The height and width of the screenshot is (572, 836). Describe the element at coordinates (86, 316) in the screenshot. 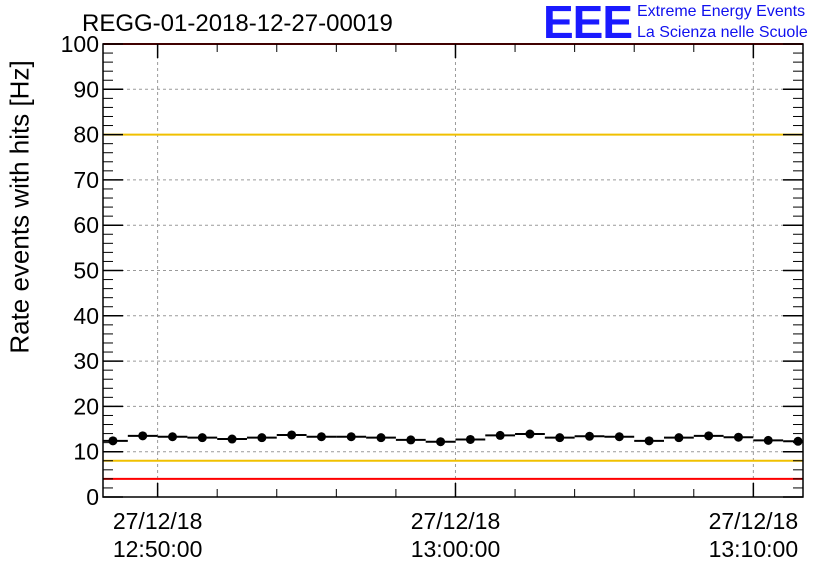

I see `y-tick-label: 40` at that location.